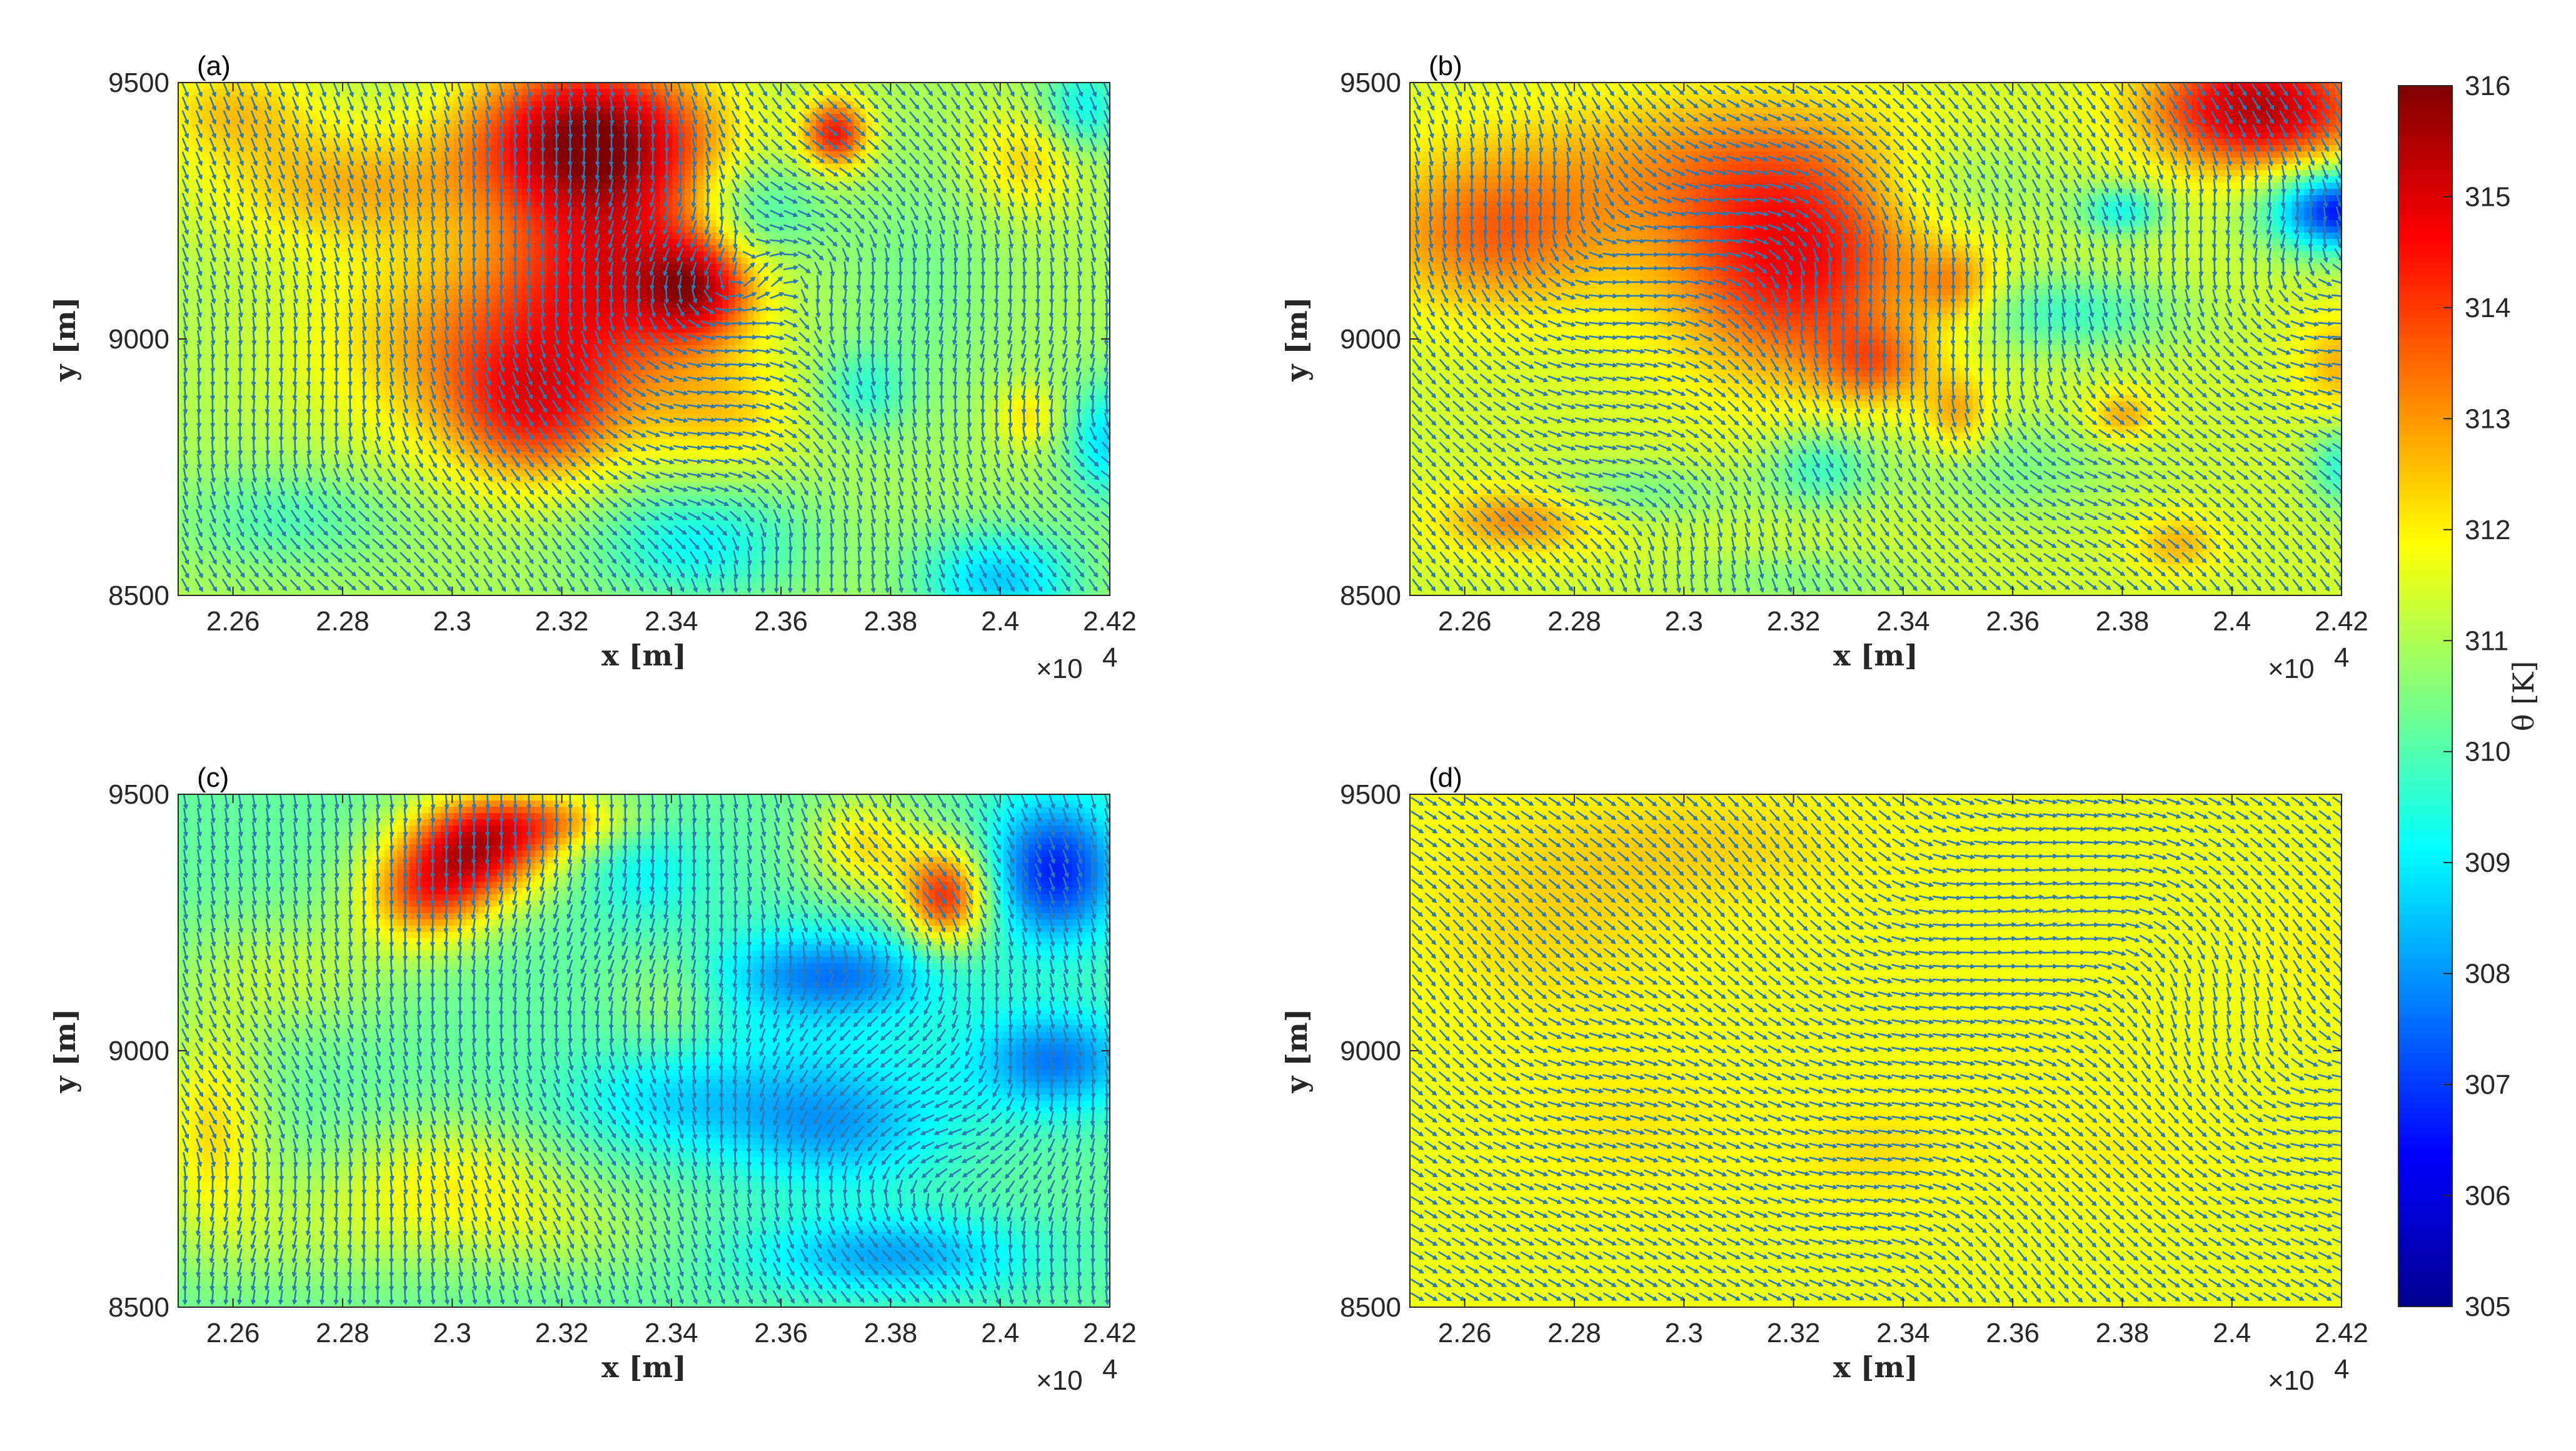  I want to click on panel-label: (b), so click(1445, 66).